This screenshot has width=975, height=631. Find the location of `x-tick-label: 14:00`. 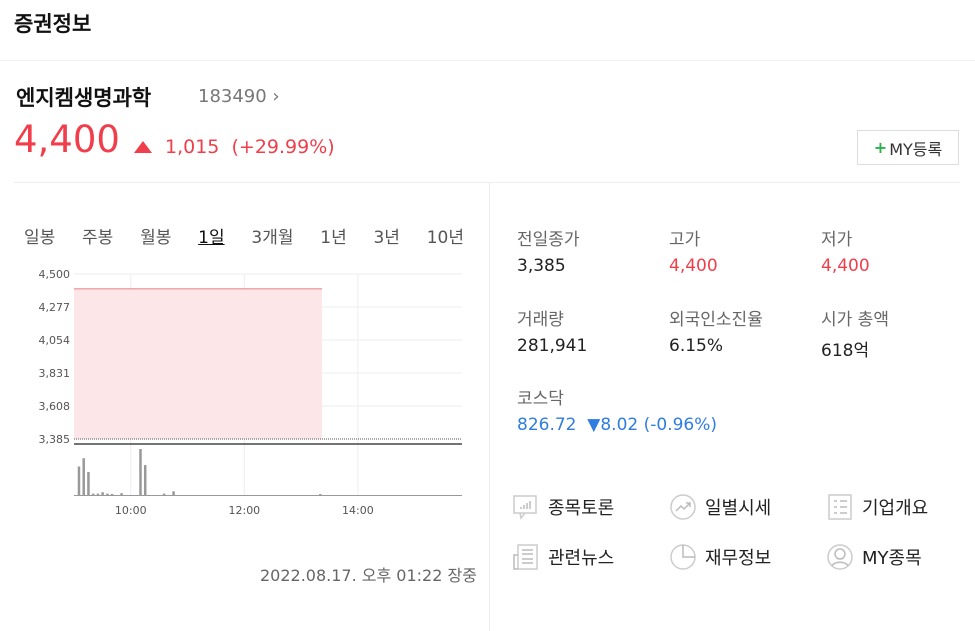

x-tick-label: 14:00 is located at coordinates (358, 510).